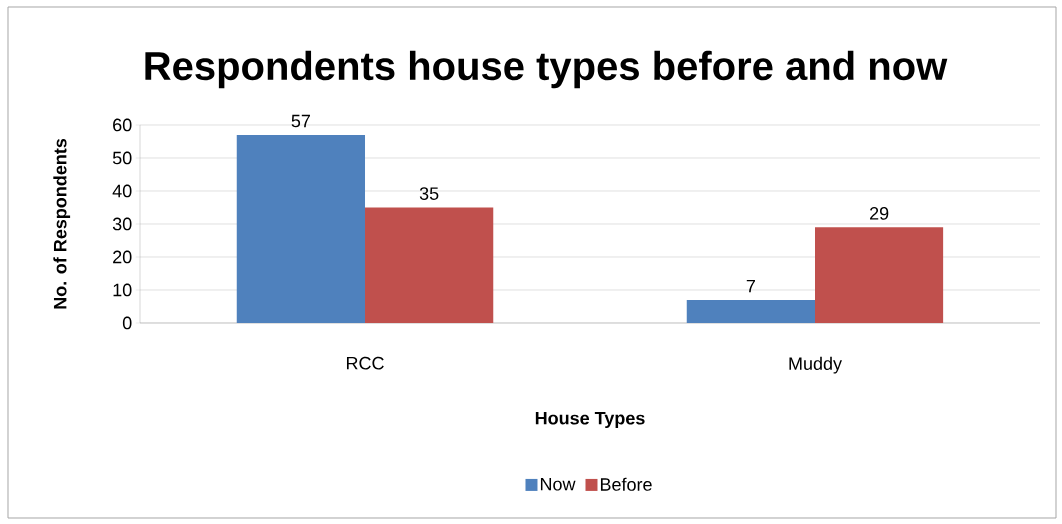 This screenshot has width=1062, height=524. I want to click on y-axis-title: No. of Respondents, so click(62, 223).